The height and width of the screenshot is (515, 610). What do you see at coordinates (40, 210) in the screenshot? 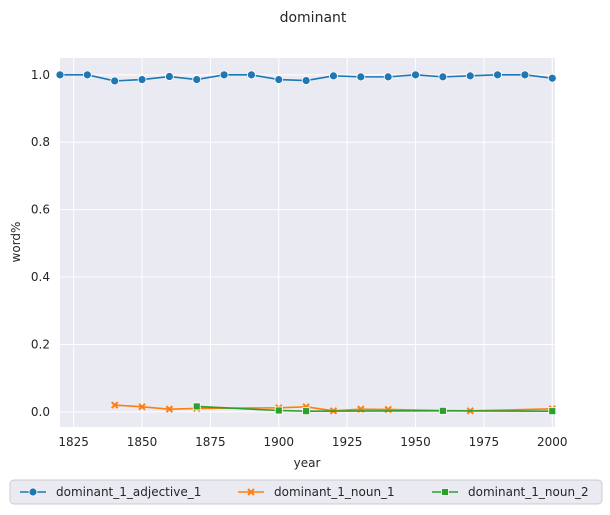
I see `y-tick-label: 0.6` at bounding box center [40, 210].